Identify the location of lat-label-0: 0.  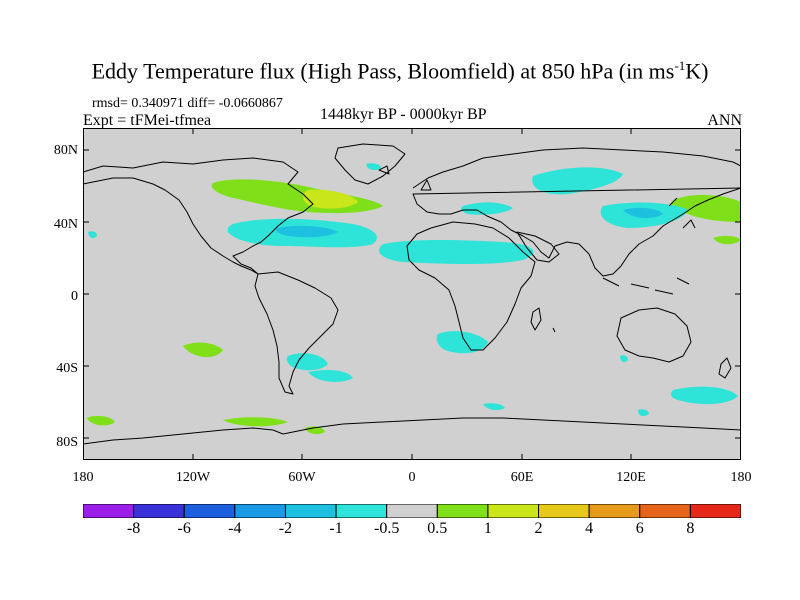
(74, 296).